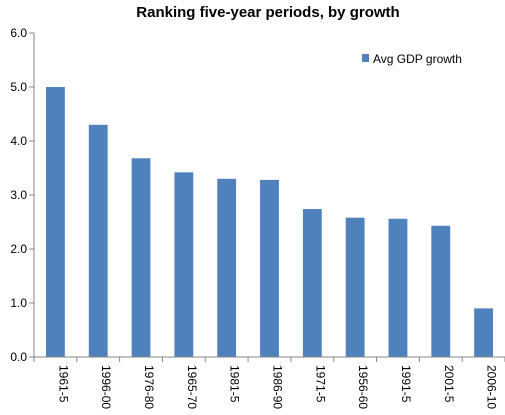  What do you see at coordinates (320, 384) in the screenshot?
I see `x-tick-label: 1971-5` at bounding box center [320, 384].